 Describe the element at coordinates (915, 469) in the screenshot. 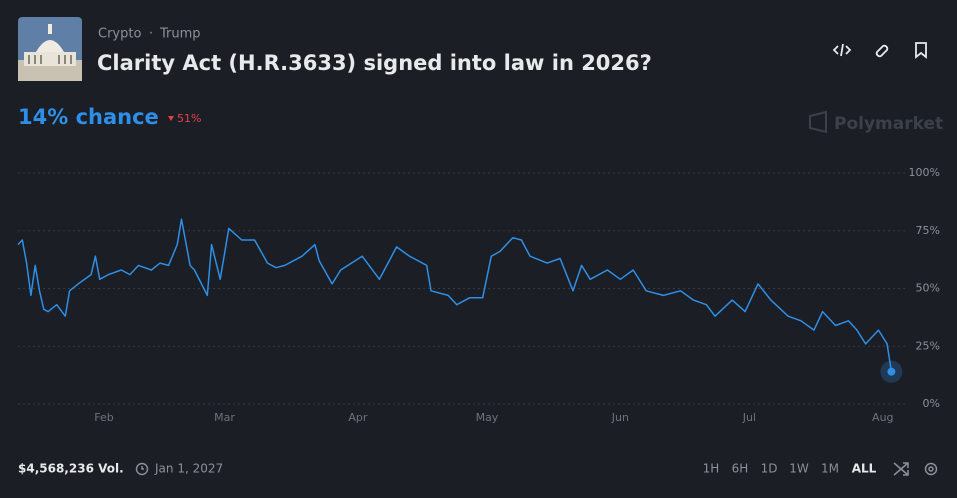

I see `footer-icons` at that location.